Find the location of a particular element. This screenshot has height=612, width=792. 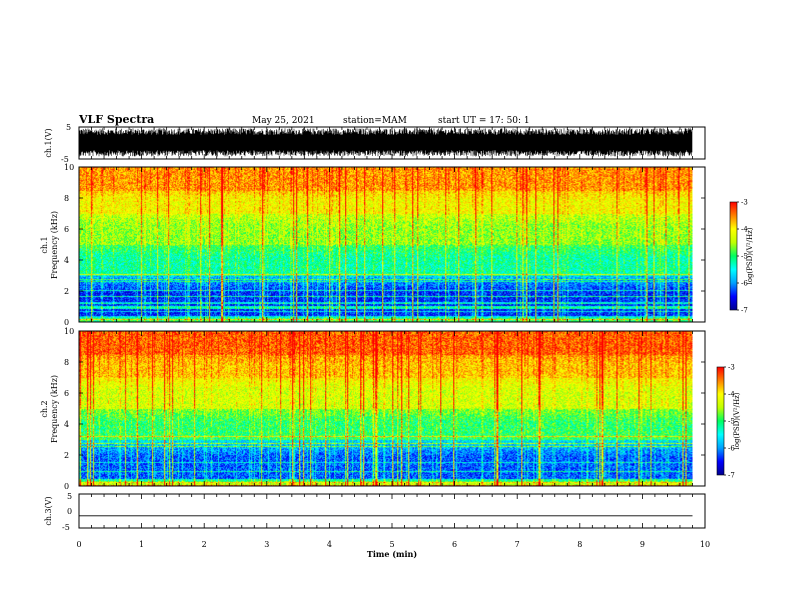

ch1-ytick-bottom: -5 is located at coordinates (65, 159).